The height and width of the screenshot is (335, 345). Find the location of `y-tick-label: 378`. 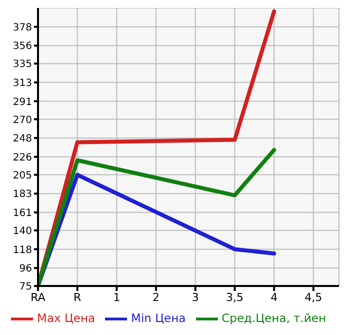

y-tick-label: 378 is located at coordinates (22, 28).